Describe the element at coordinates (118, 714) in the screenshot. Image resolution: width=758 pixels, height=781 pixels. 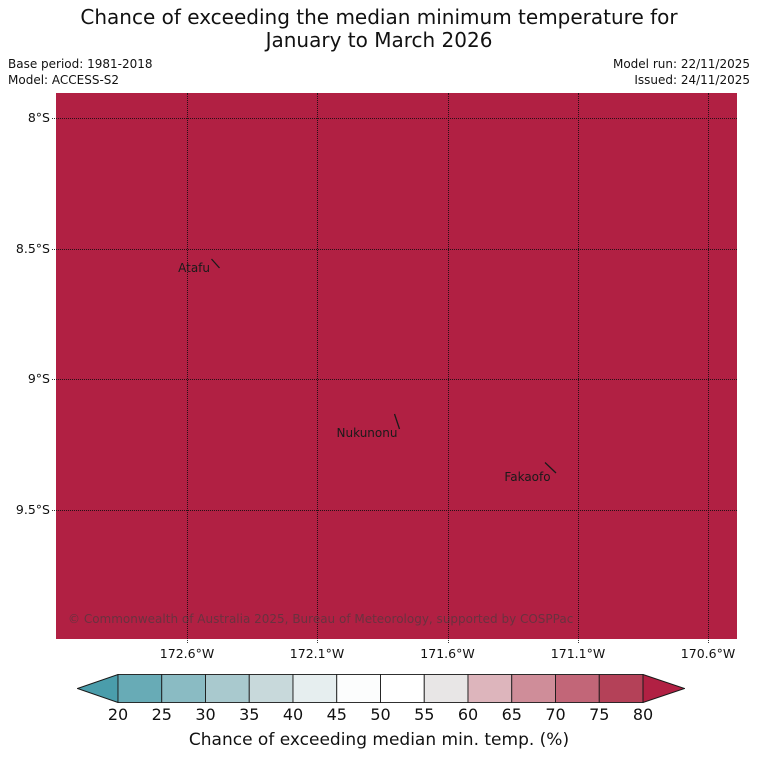
I see `colorbar-tick-label: 20` at that location.